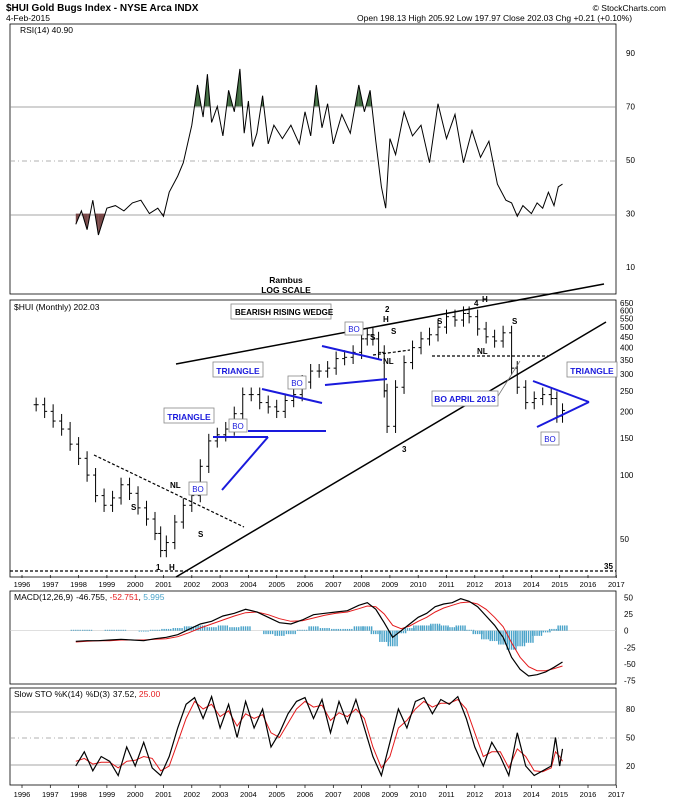  Describe the element at coordinates (172, 567) in the screenshot. I see `h-label-1: H` at that location.